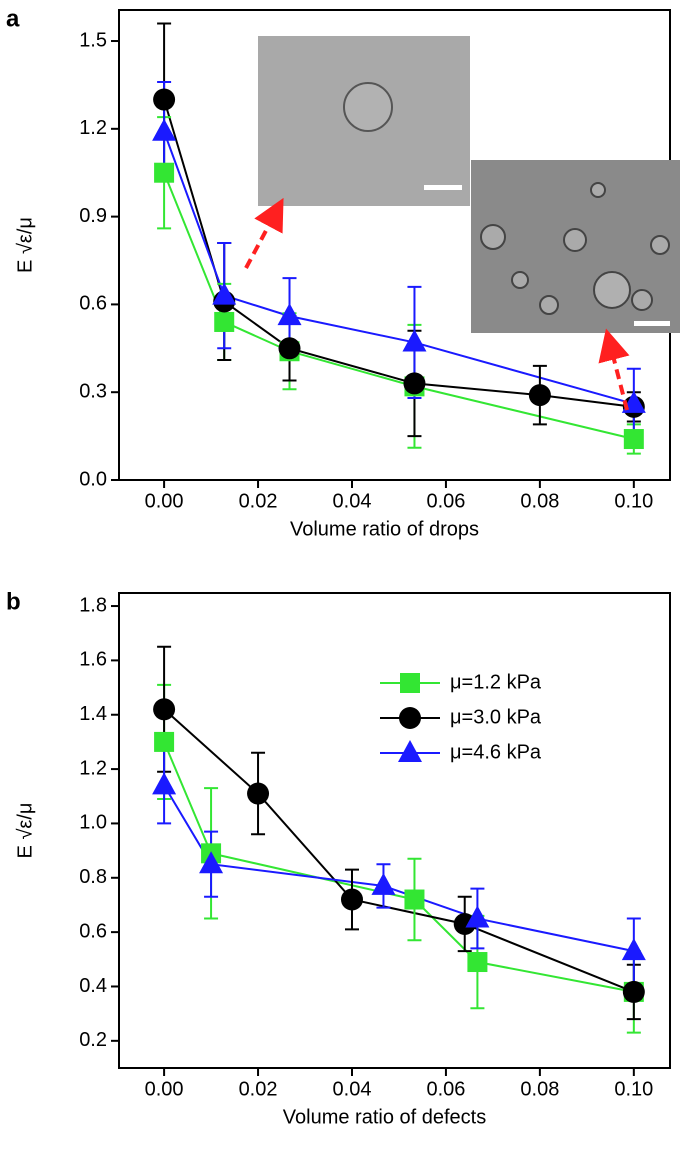 The width and height of the screenshot is (685, 1156). I want to click on y-tick-label: 0.2, so click(93, 1040).